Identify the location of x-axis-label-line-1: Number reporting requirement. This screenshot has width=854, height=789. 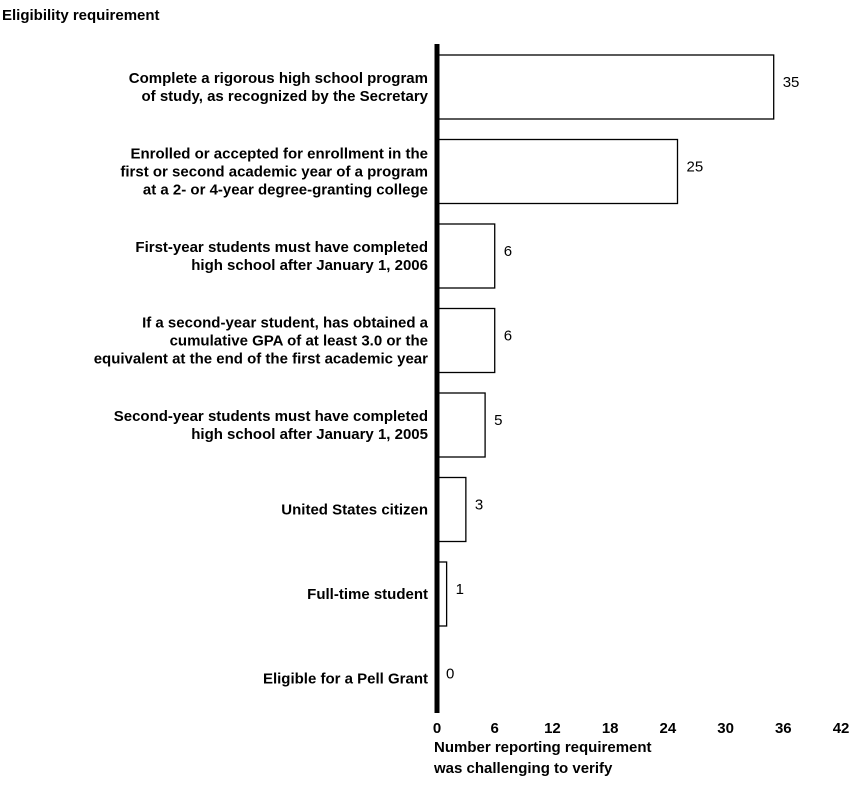
(543, 747).